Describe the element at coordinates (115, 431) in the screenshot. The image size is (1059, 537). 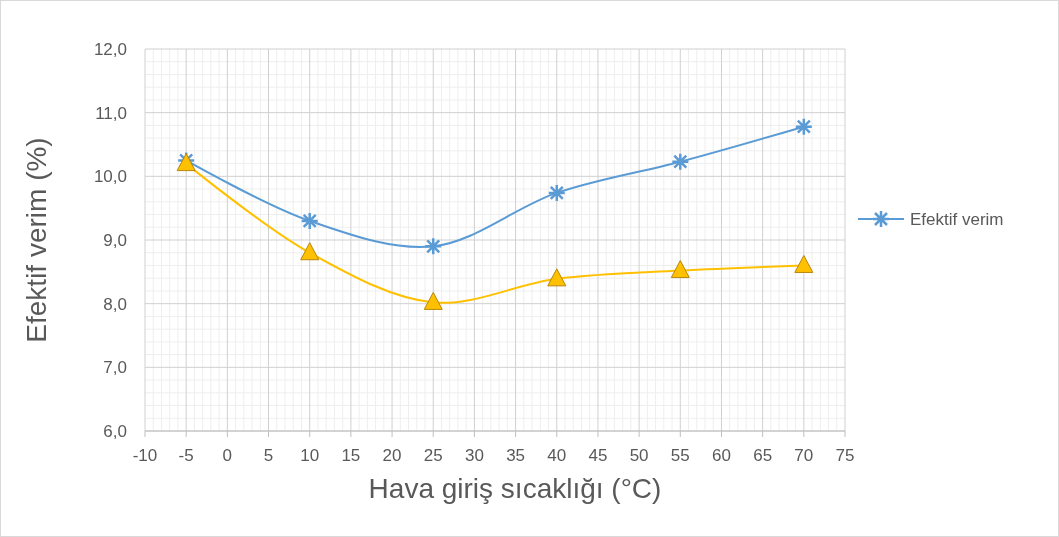
I see `y-tick-label: 6,0` at that location.